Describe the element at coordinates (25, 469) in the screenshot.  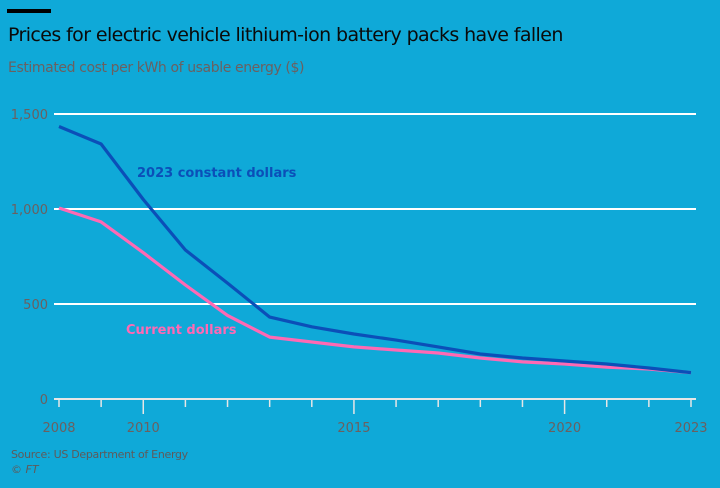
I see `ft-credit: © FT` at that location.